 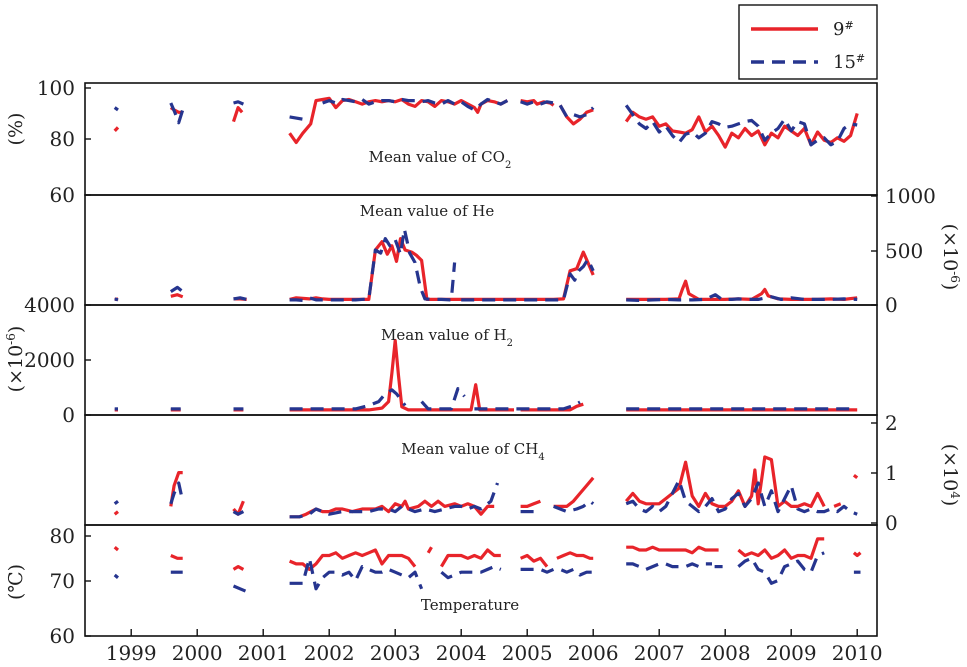 What do you see at coordinates (427, 211) in the screenshot?
I see `panel-title-he: Mean value of He` at bounding box center [427, 211].